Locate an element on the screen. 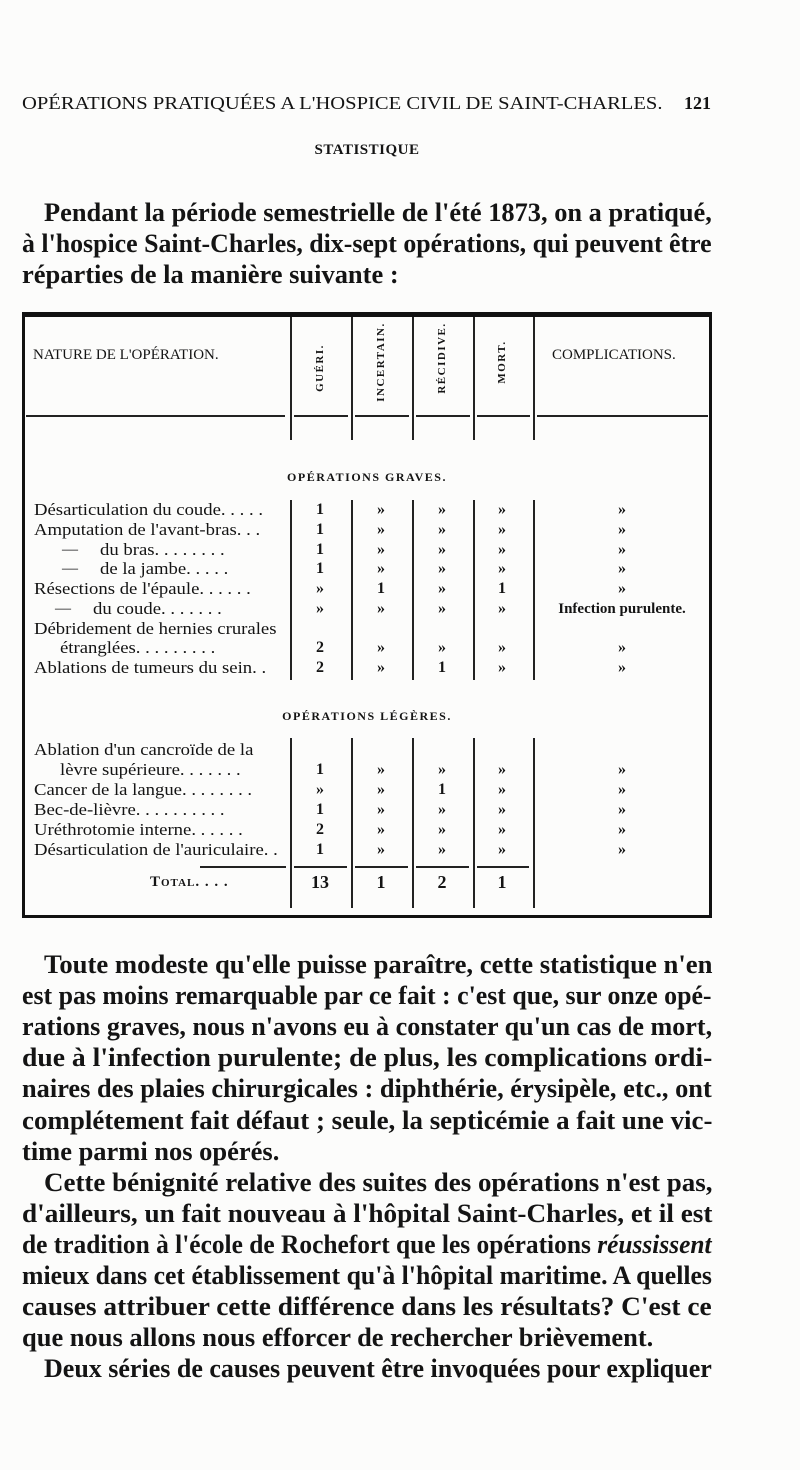 This screenshot has height=1470, width=800. total-value: 1 is located at coordinates (381, 882).